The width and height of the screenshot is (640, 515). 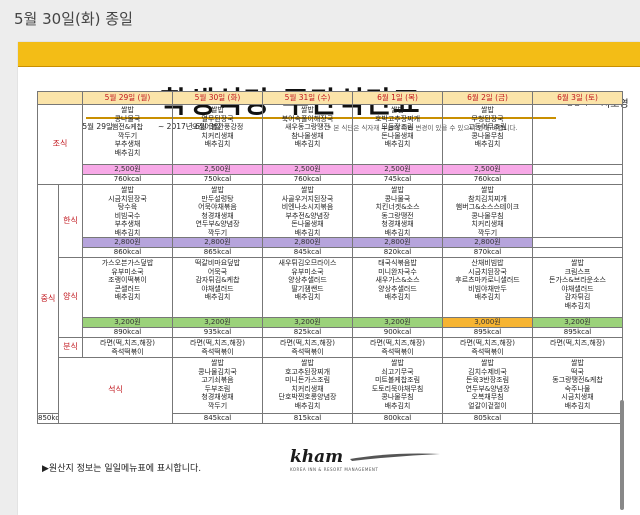 What do you see at coordinates (395, 457) in the screenshot?
I see `logo-swoosh-icon` at bounding box center [395, 457].